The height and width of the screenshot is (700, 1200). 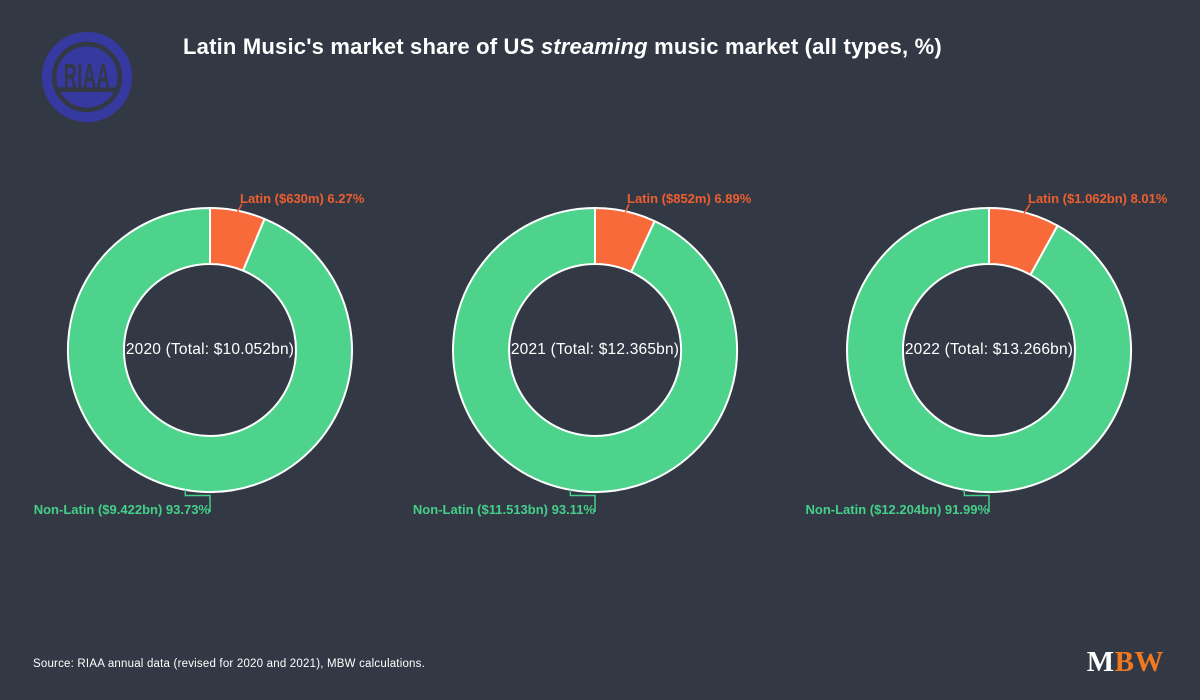 What do you see at coordinates (794, 46) in the screenshot?
I see `chart-title-suffix: music market (all types, %)` at bounding box center [794, 46].